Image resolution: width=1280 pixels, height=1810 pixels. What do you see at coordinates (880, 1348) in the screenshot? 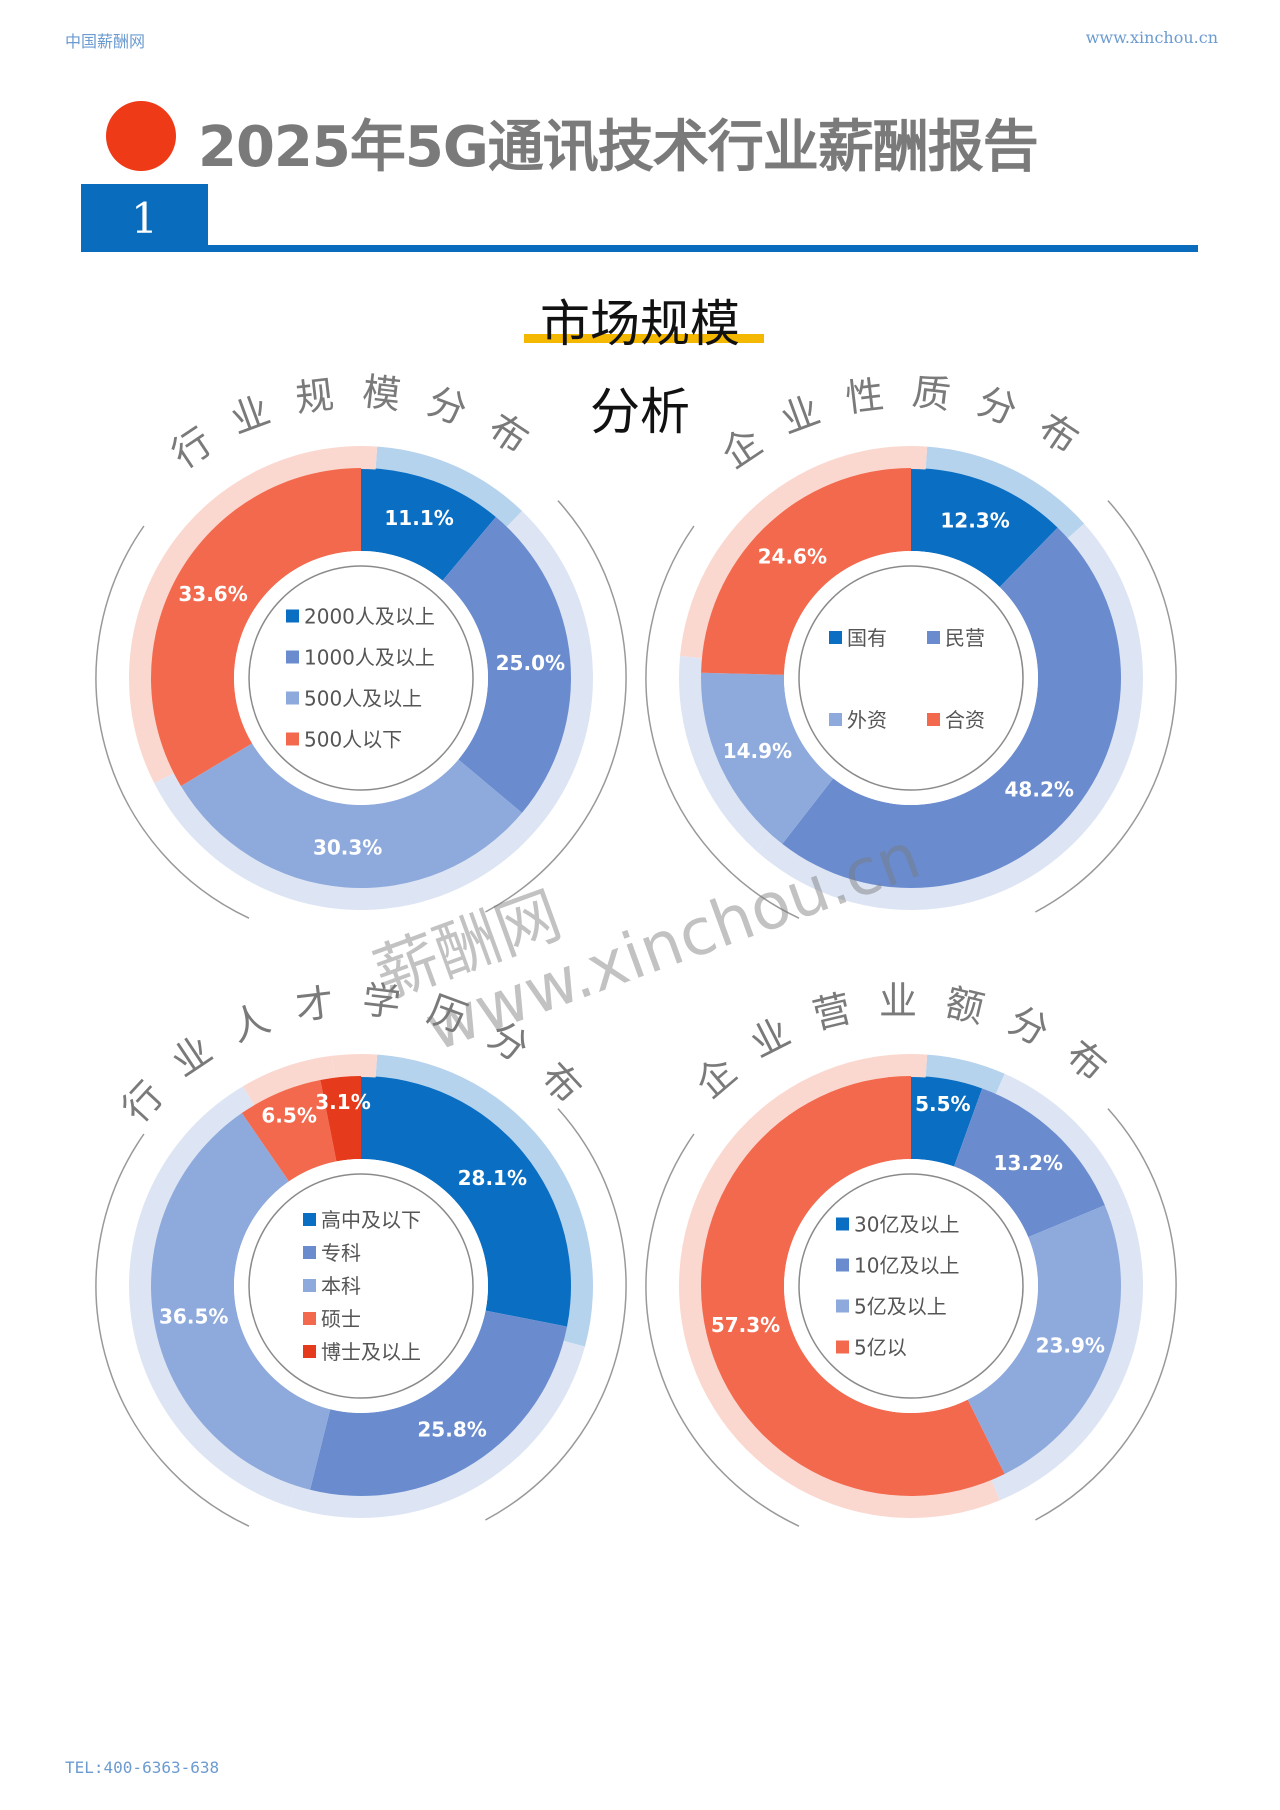
I see `legend-label: 5亿以` at bounding box center [880, 1348].